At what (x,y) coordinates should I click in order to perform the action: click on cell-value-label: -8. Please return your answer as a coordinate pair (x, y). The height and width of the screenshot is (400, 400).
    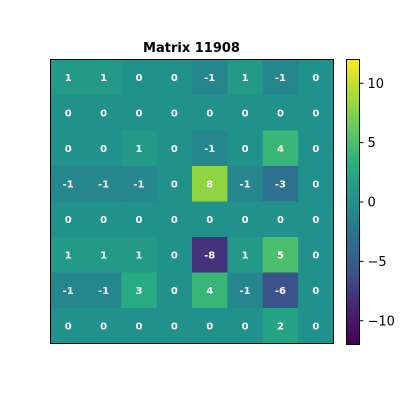
    Looking at the image, I should click on (209, 255).